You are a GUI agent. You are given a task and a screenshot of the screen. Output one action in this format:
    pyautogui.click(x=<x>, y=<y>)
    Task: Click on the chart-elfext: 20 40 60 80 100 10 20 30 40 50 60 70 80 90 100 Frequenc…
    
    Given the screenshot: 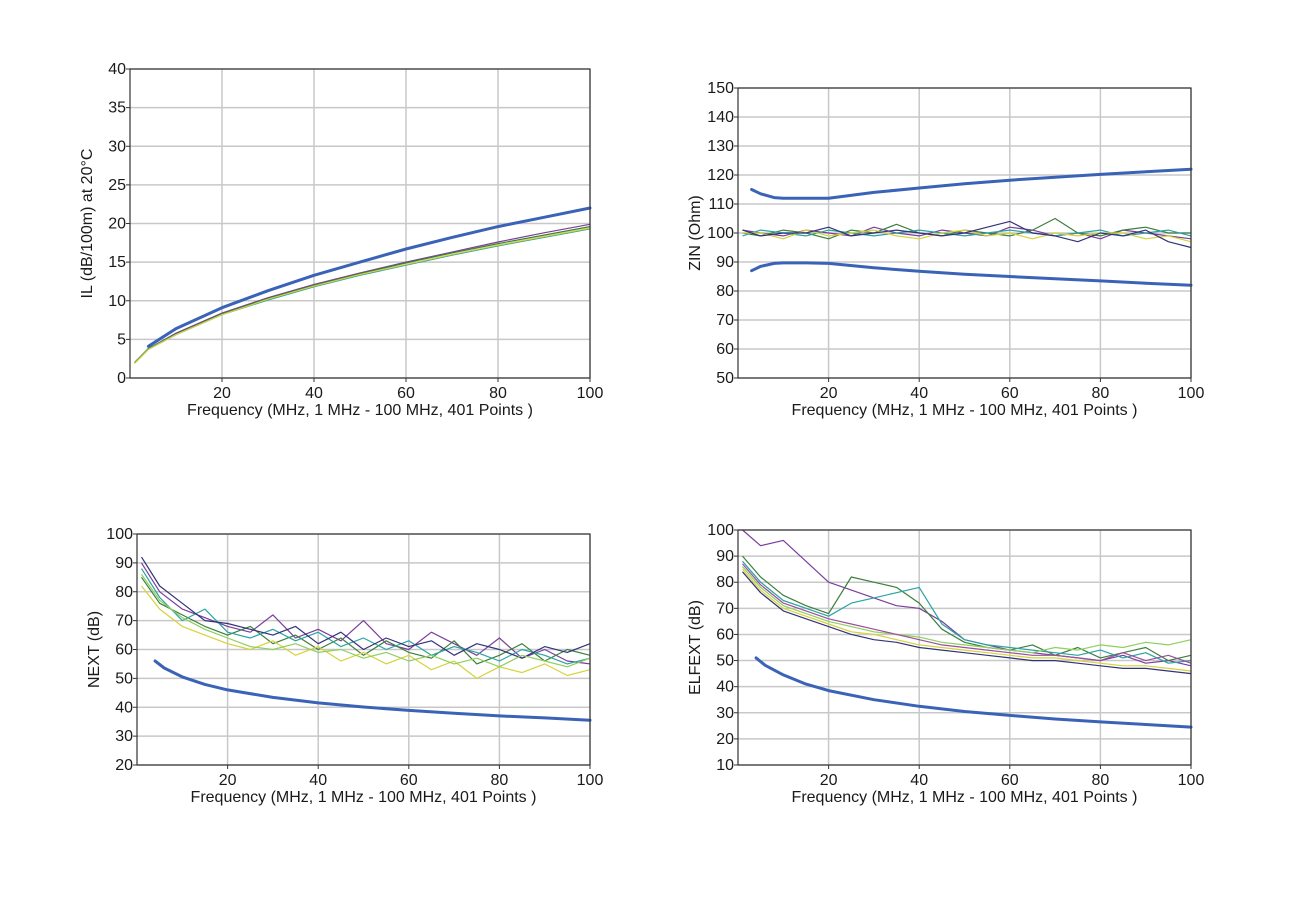 What is the action you would take?
    pyautogui.click(x=945, y=664)
    